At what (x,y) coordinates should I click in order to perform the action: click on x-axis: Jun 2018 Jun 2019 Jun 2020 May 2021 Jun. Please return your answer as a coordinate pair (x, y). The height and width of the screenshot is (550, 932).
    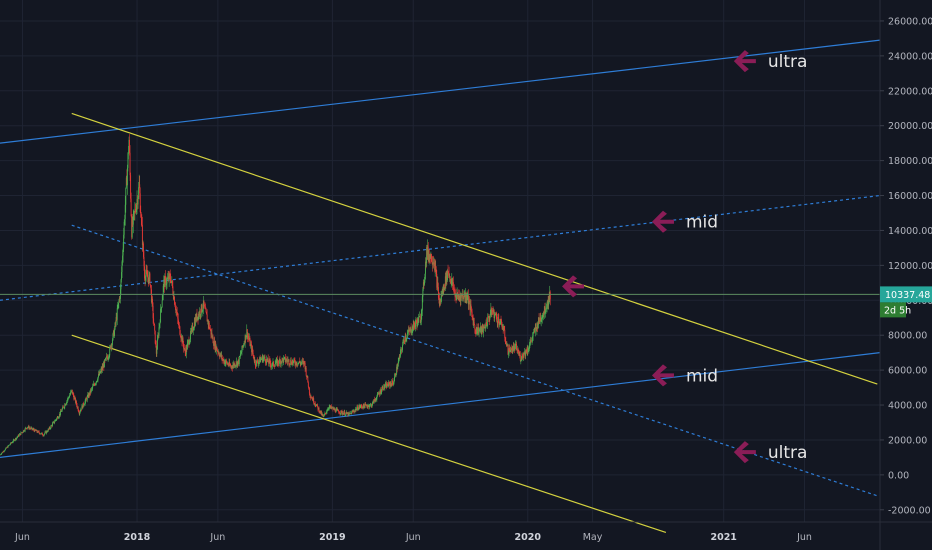
    Looking at the image, I should click on (413, 537).